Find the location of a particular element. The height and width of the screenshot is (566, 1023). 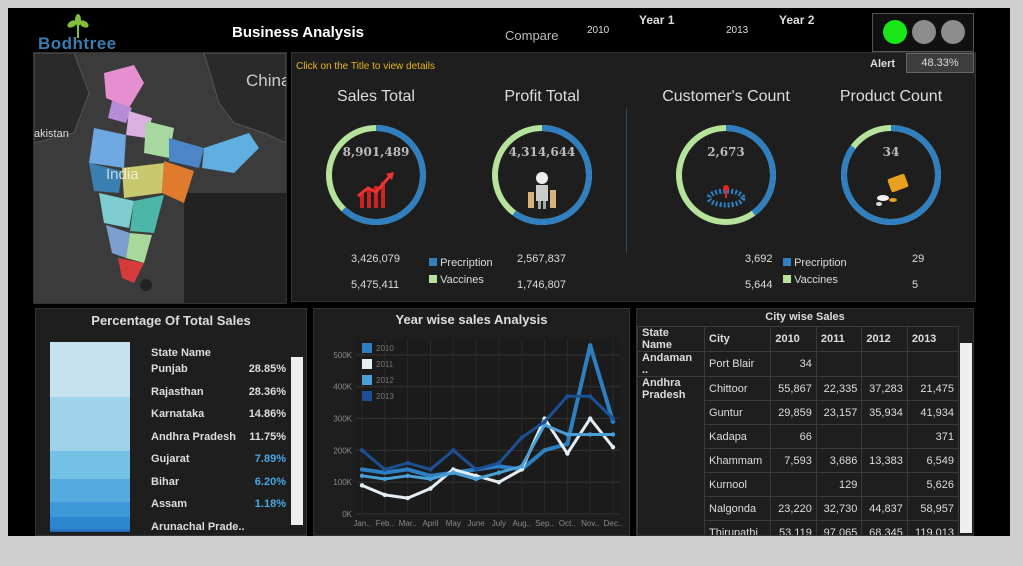

percent-row-state: Karnataka is located at coordinates (178, 414).